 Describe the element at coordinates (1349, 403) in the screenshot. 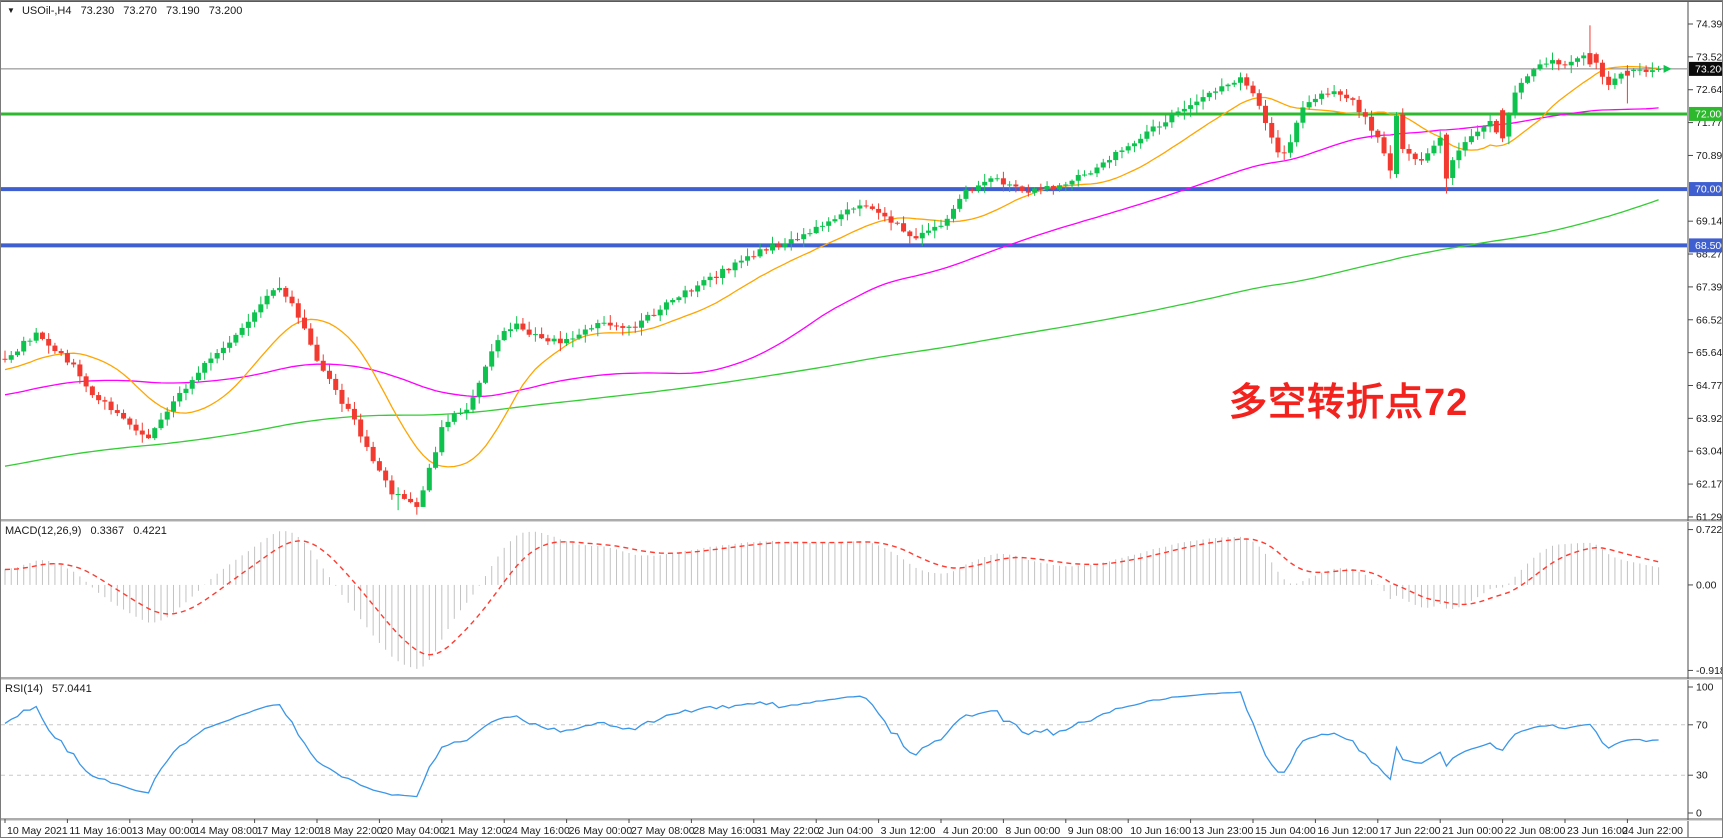

I see `chart-text-annotation: 多空转折点72` at that location.